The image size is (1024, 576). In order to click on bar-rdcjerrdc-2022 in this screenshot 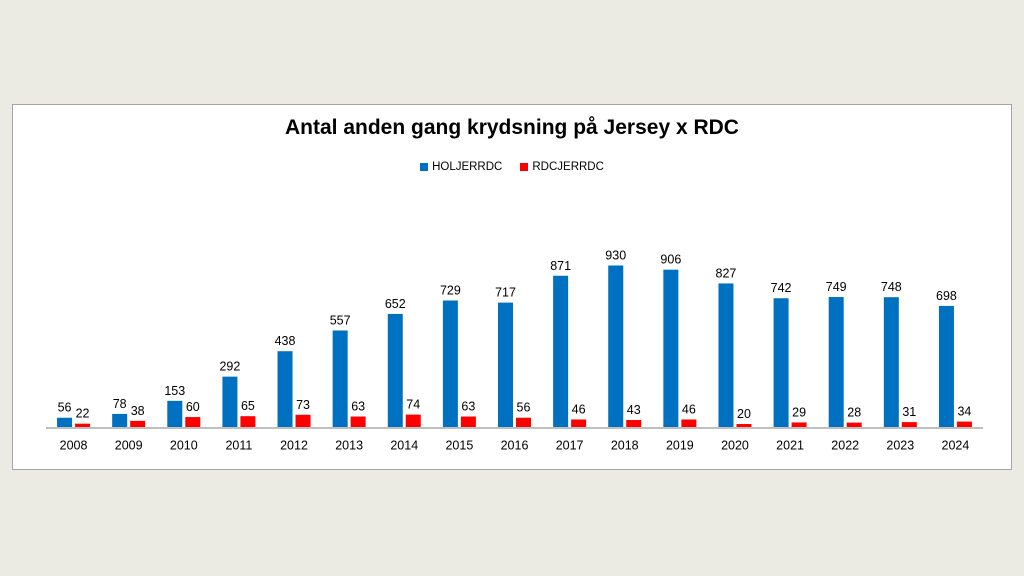, I will do `click(854, 425)`.